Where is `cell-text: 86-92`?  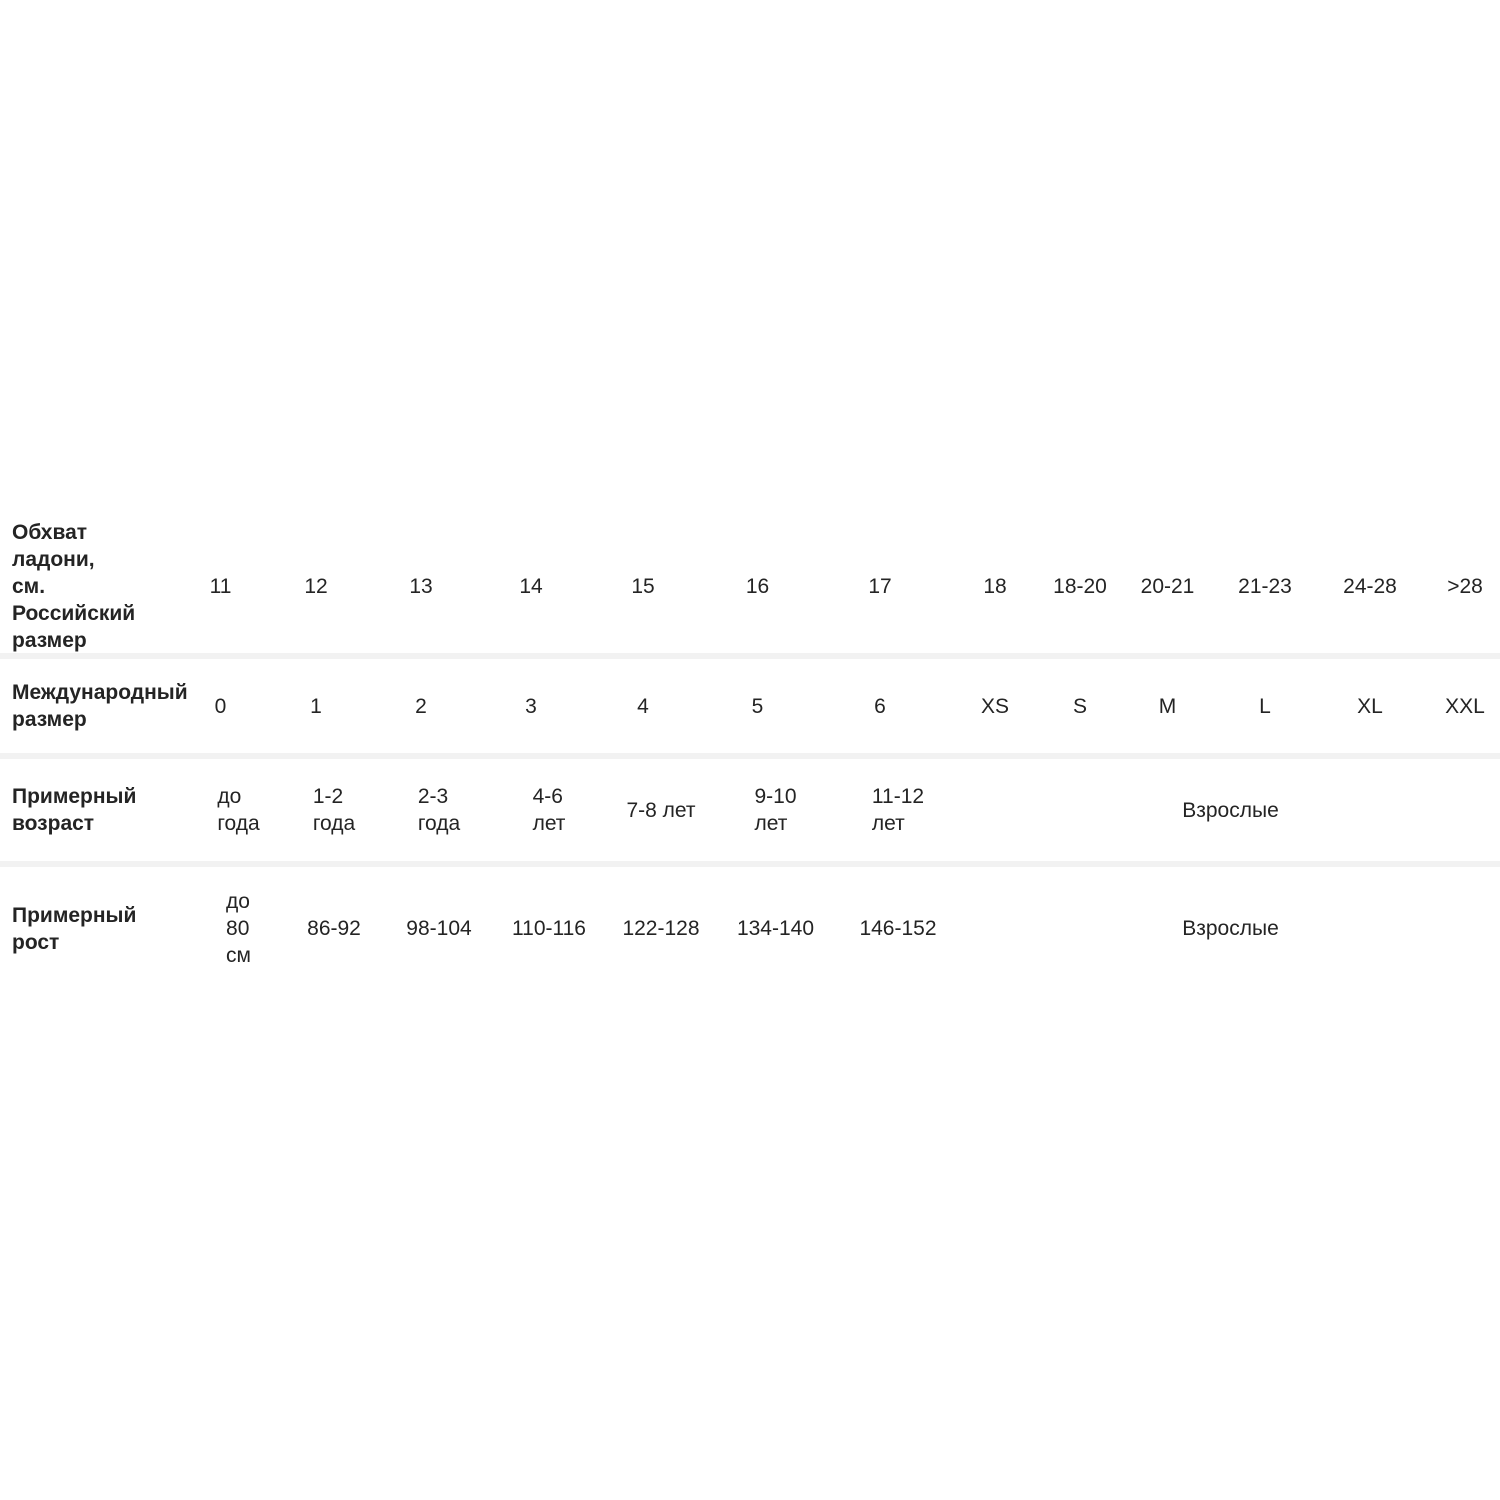
cell-text: 86-92 is located at coordinates (334, 928).